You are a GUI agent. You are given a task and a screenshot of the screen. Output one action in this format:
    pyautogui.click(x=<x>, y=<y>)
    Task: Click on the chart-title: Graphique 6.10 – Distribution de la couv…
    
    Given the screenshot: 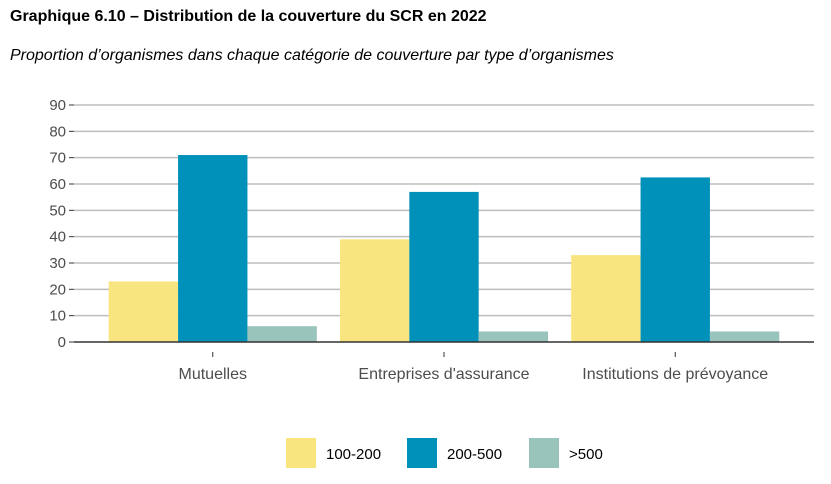 What is the action you would take?
    pyautogui.click(x=248, y=16)
    